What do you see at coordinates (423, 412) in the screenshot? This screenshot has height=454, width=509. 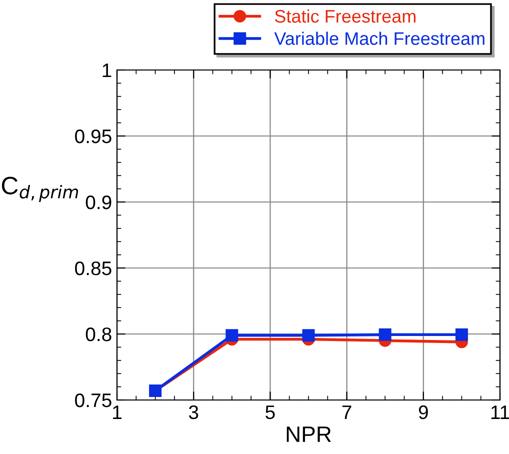 I see `x-tick-label: 9` at bounding box center [423, 412].